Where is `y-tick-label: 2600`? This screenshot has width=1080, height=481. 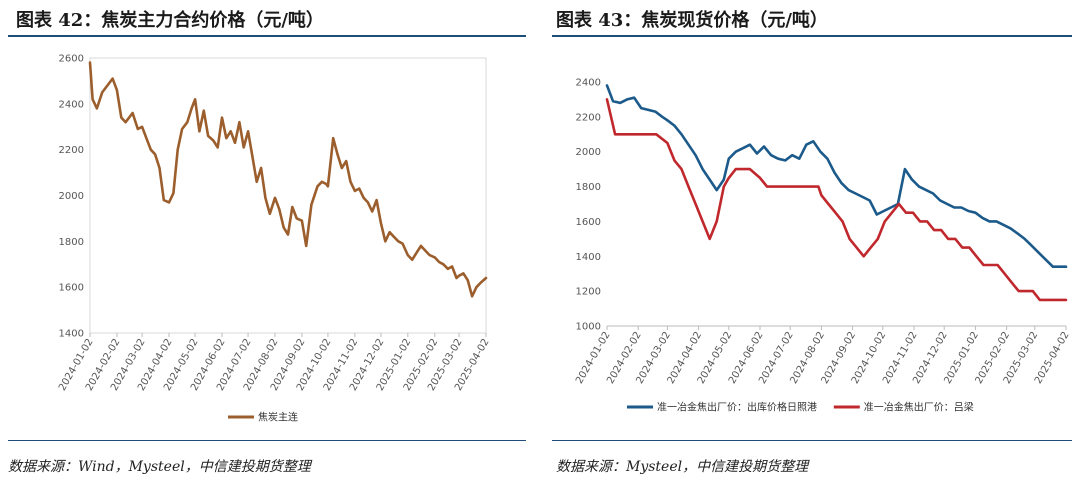
y-tick-label: 2600 is located at coordinates (71, 59).